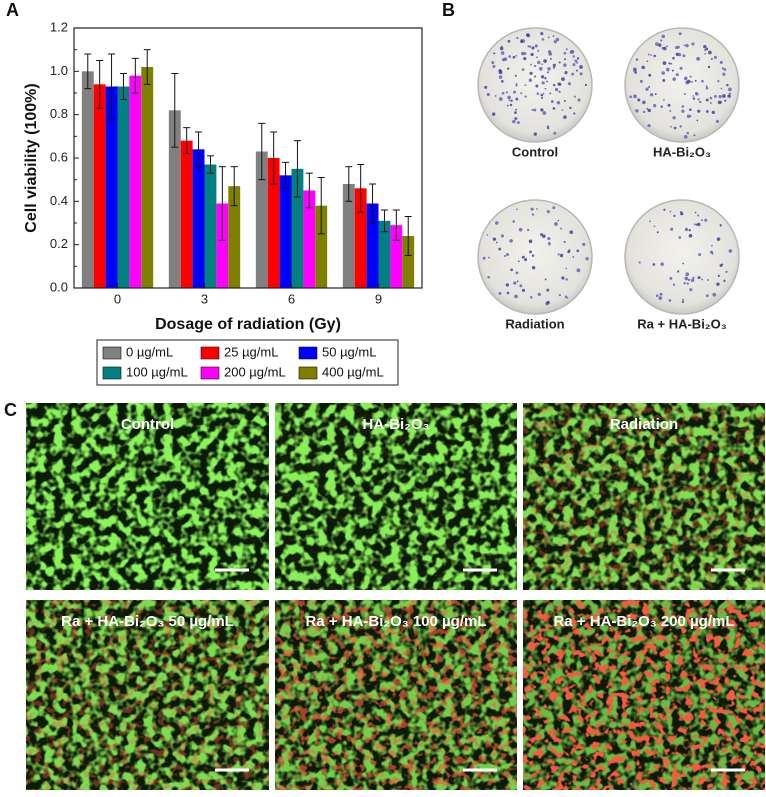 The width and height of the screenshot is (766, 797). What do you see at coordinates (147, 496) in the screenshot?
I see `fluorescence-image: Control` at bounding box center [147, 496].